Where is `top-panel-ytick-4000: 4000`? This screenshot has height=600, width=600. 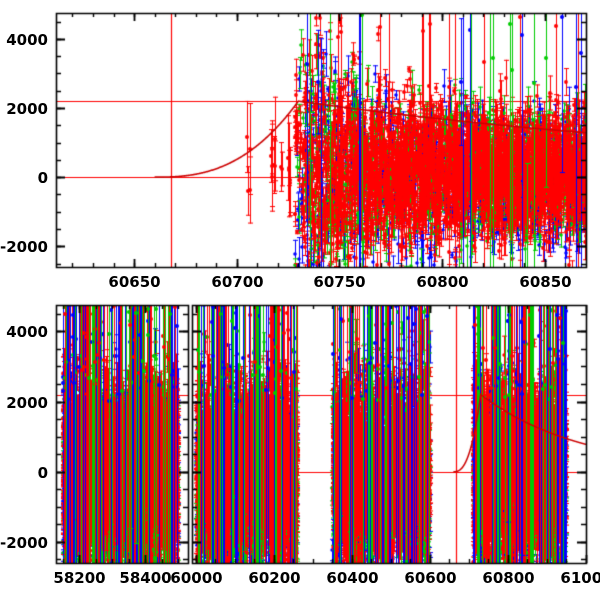 top-panel-ytick-4000: 4000 is located at coordinates (27, 39).